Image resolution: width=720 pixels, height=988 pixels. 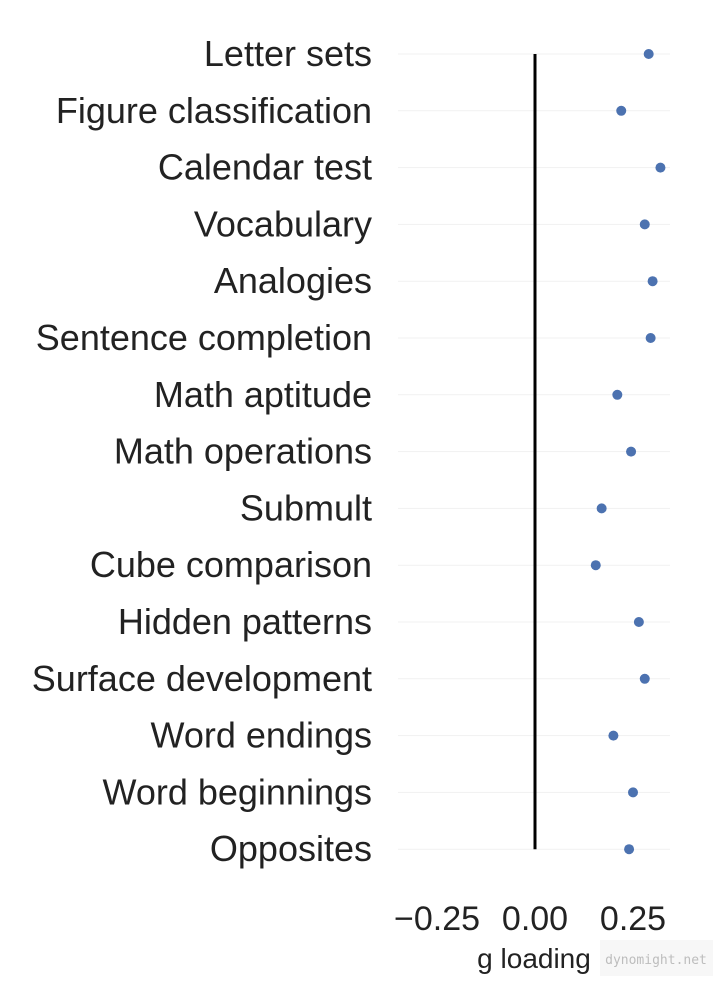 What do you see at coordinates (214, 110) in the screenshot?
I see `category-label: Figure classification` at bounding box center [214, 110].